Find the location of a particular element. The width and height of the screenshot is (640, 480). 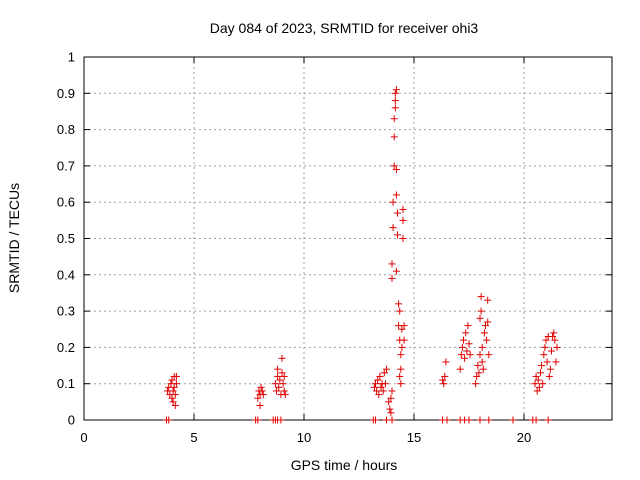

y-tick-label: 0.3 is located at coordinates (66, 311).